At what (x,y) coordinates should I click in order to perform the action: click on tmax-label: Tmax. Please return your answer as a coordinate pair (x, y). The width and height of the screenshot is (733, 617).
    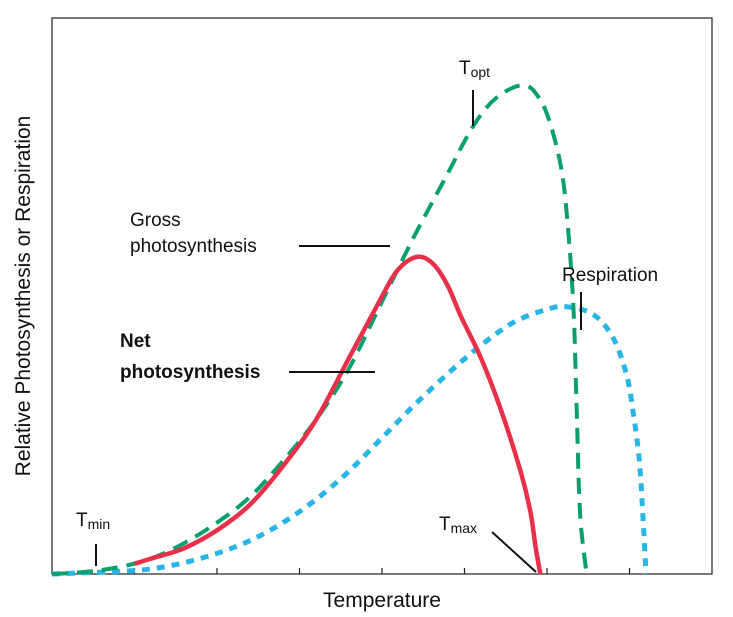
    Looking at the image, I should click on (458, 525).